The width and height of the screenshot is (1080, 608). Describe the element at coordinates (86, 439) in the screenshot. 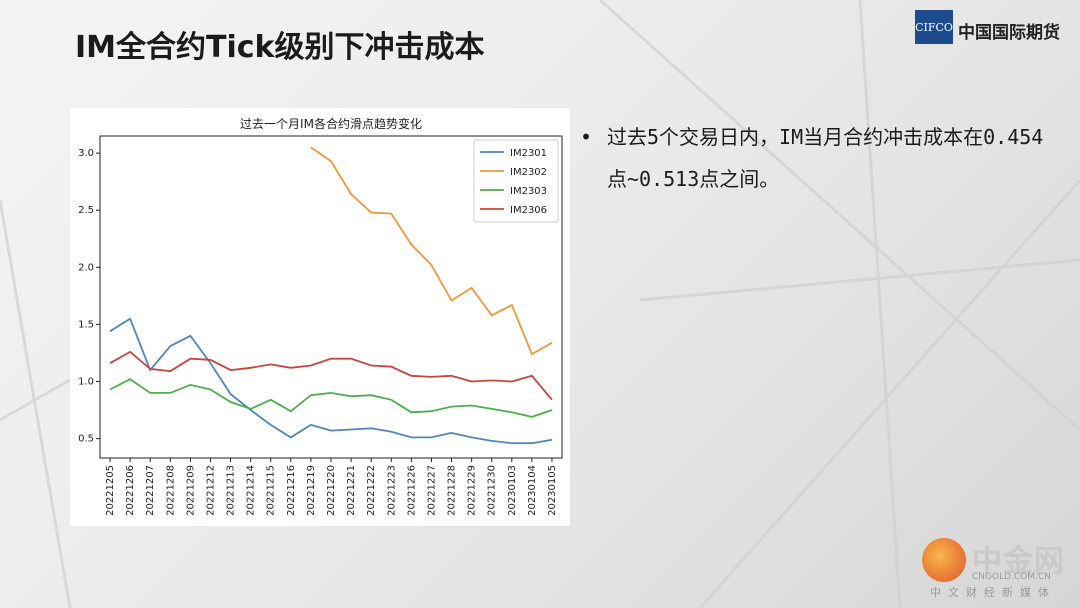

I see `y-tick-label: 0.5` at that location.